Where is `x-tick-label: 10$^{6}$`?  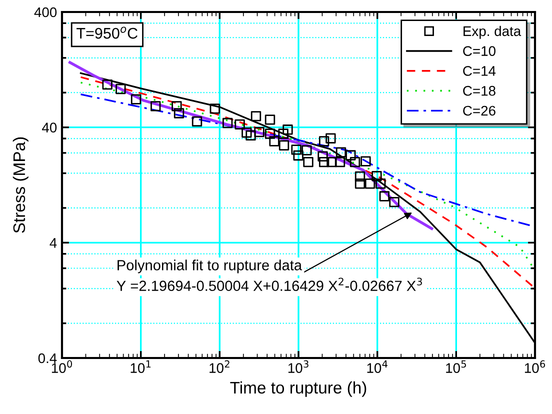 x-tick-label: 10$^{6}$ is located at coordinates (535, 366).